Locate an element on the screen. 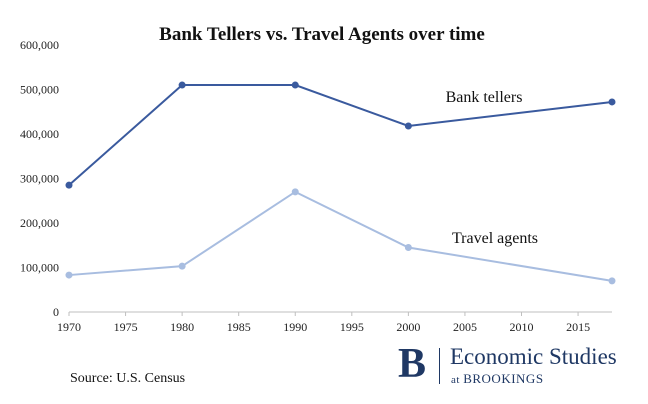  brand-subtitle: at BROOKINGS is located at coordinates (497, 379).